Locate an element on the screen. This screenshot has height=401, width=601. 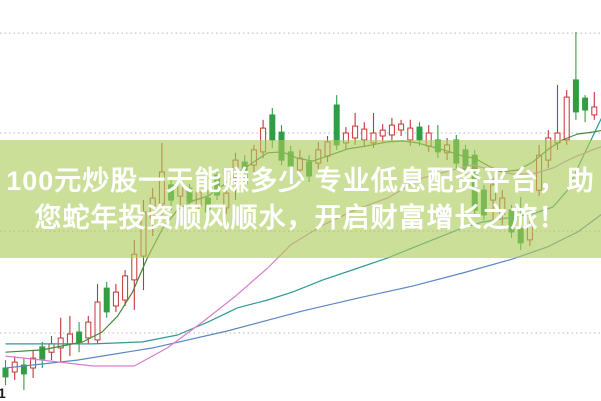
corner-mark: 1 is located at coordinates (3, 393).